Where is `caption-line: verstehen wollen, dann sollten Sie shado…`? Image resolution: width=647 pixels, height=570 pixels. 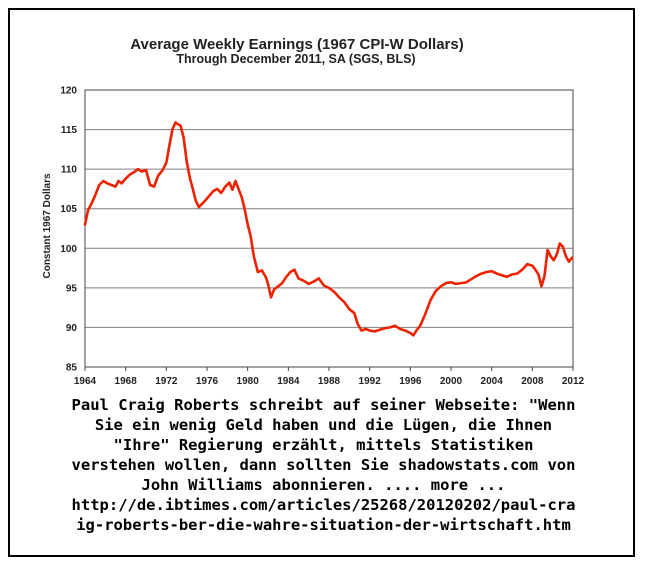 caption-line: verstehen wollen, dann sollten Sie shado… is located at coordinates (323, 465).